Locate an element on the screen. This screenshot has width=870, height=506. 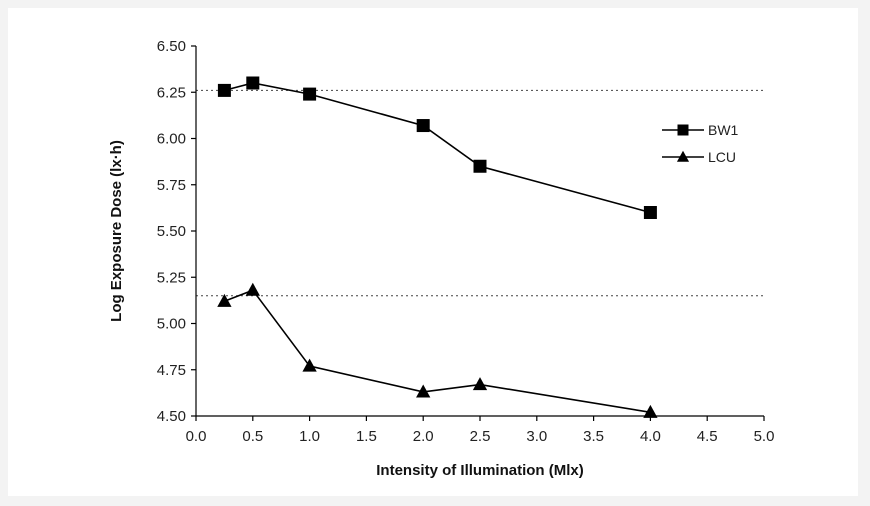
y-ticks: 4.50 4.75 5.00 5.25 5.50 5.75 6.00 6.25 6.50 is located at coordinates (176, 231).